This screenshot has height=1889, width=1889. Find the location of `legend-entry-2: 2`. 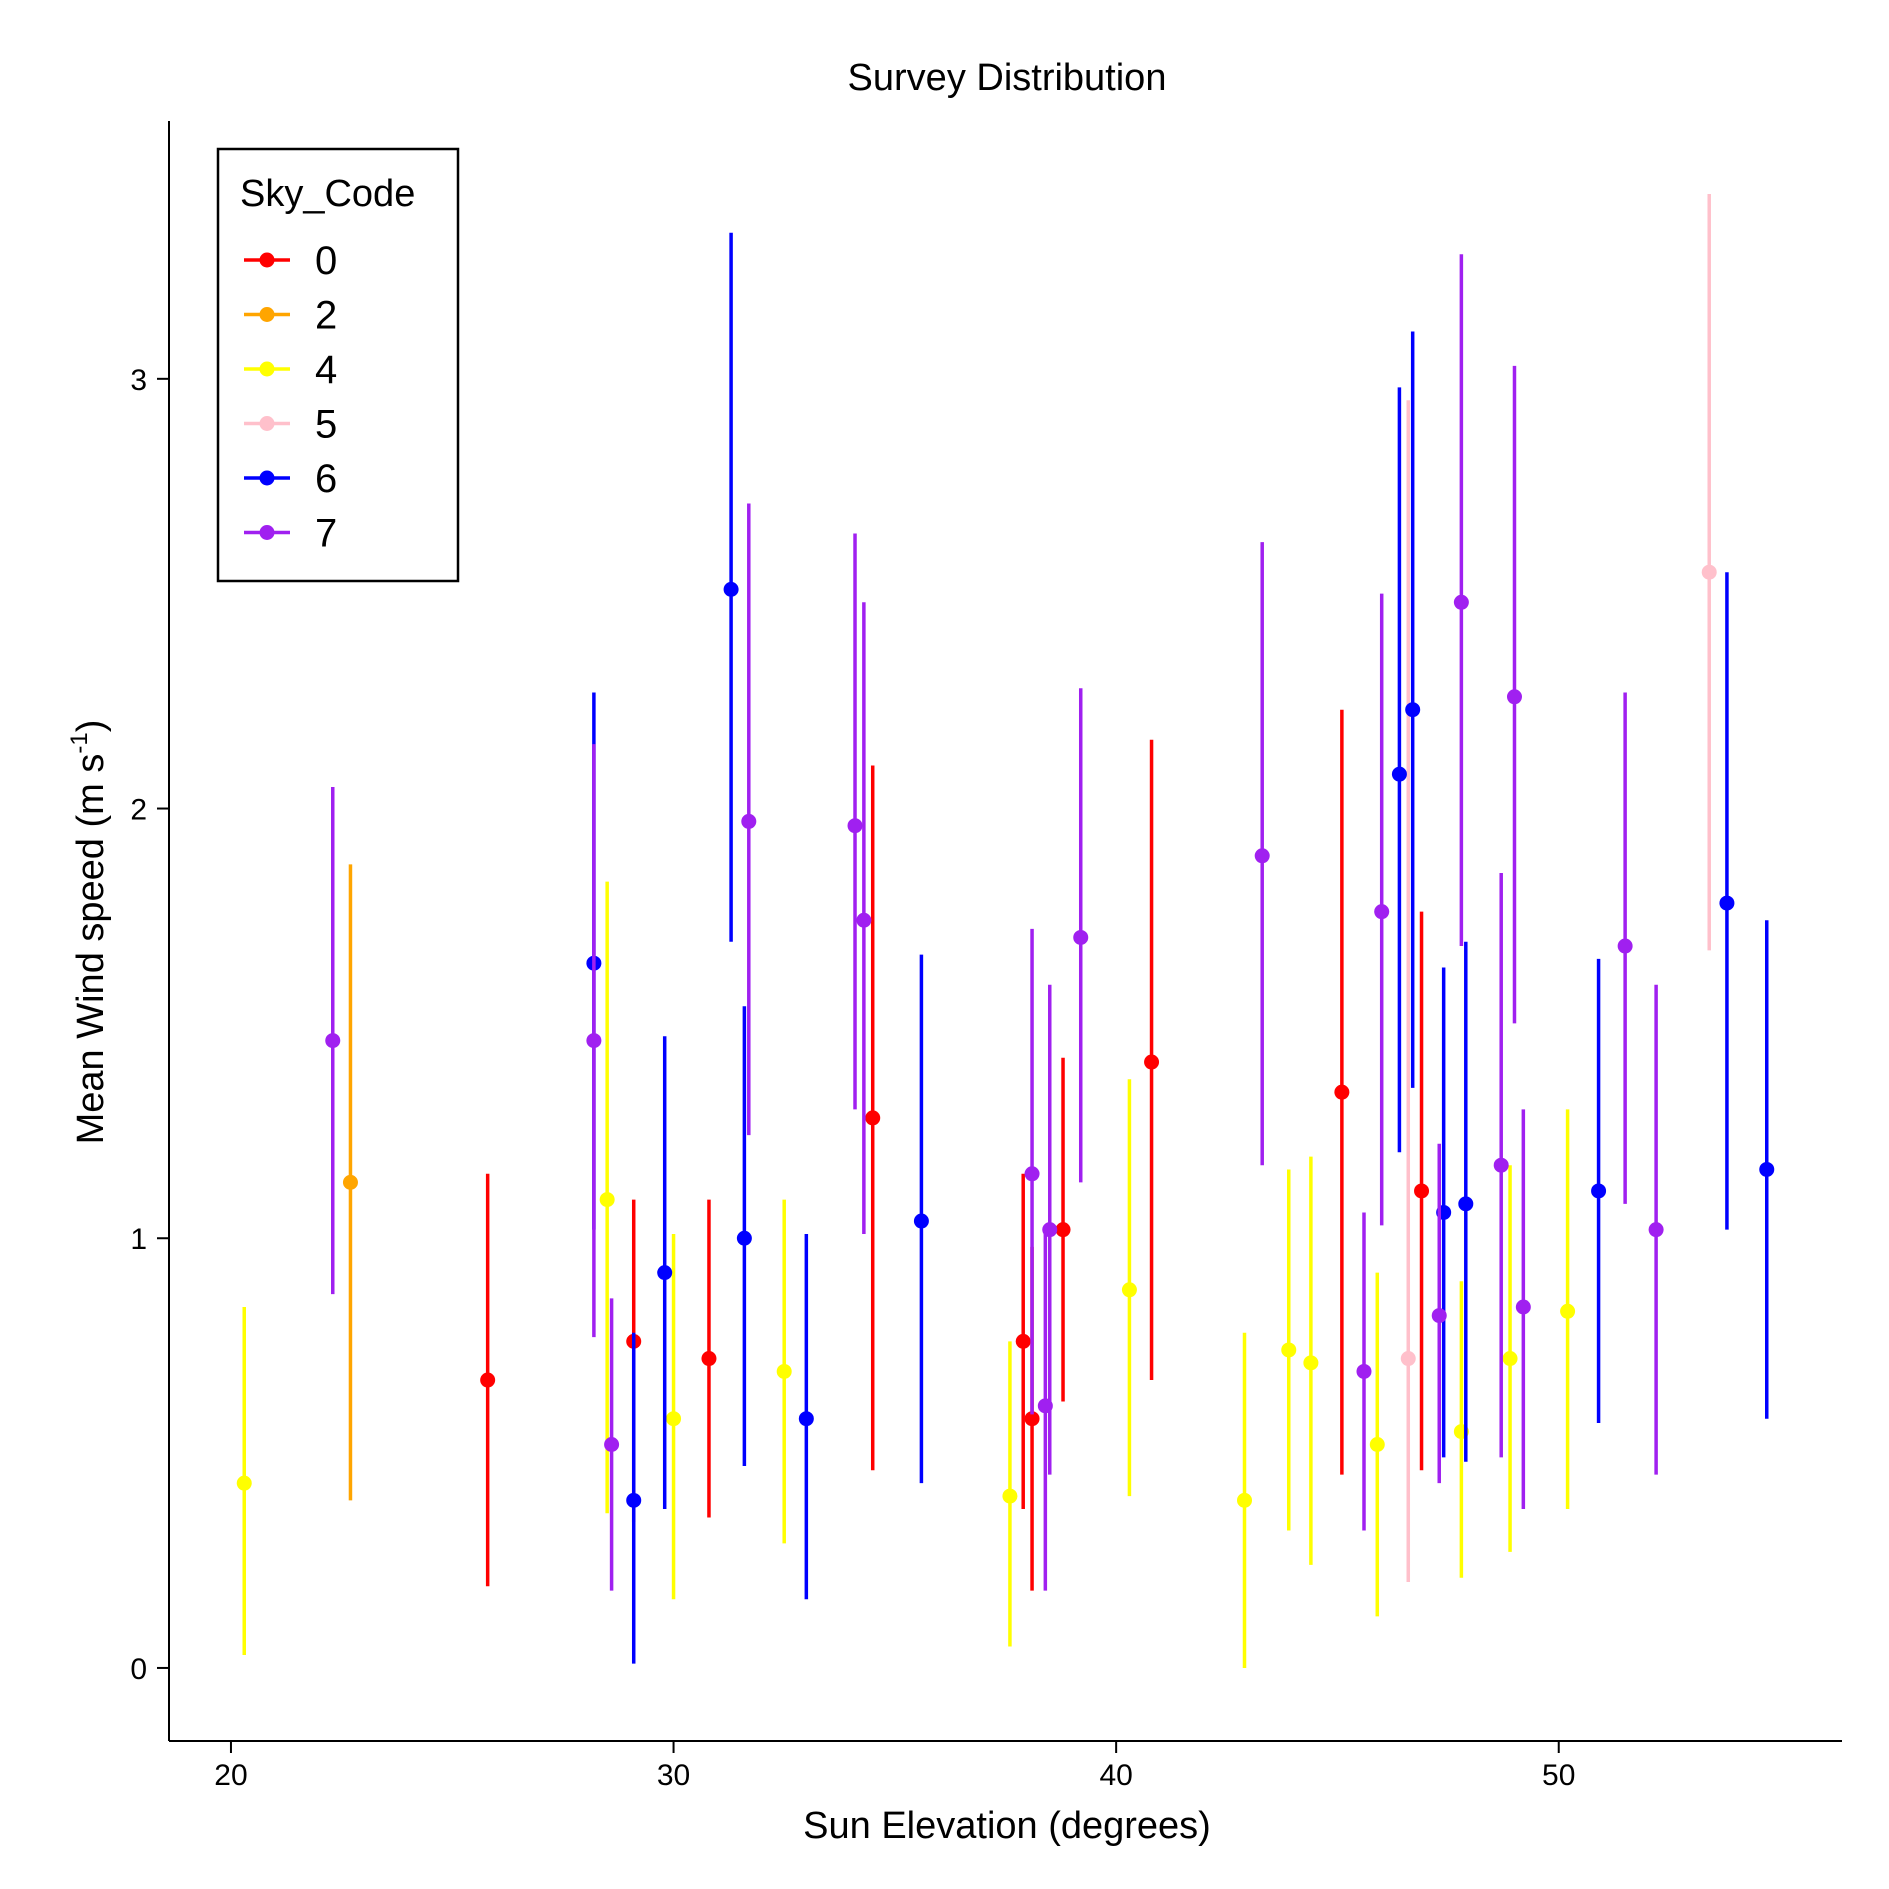

legend-entry-2: 2 is located at coordinates (290, 316).